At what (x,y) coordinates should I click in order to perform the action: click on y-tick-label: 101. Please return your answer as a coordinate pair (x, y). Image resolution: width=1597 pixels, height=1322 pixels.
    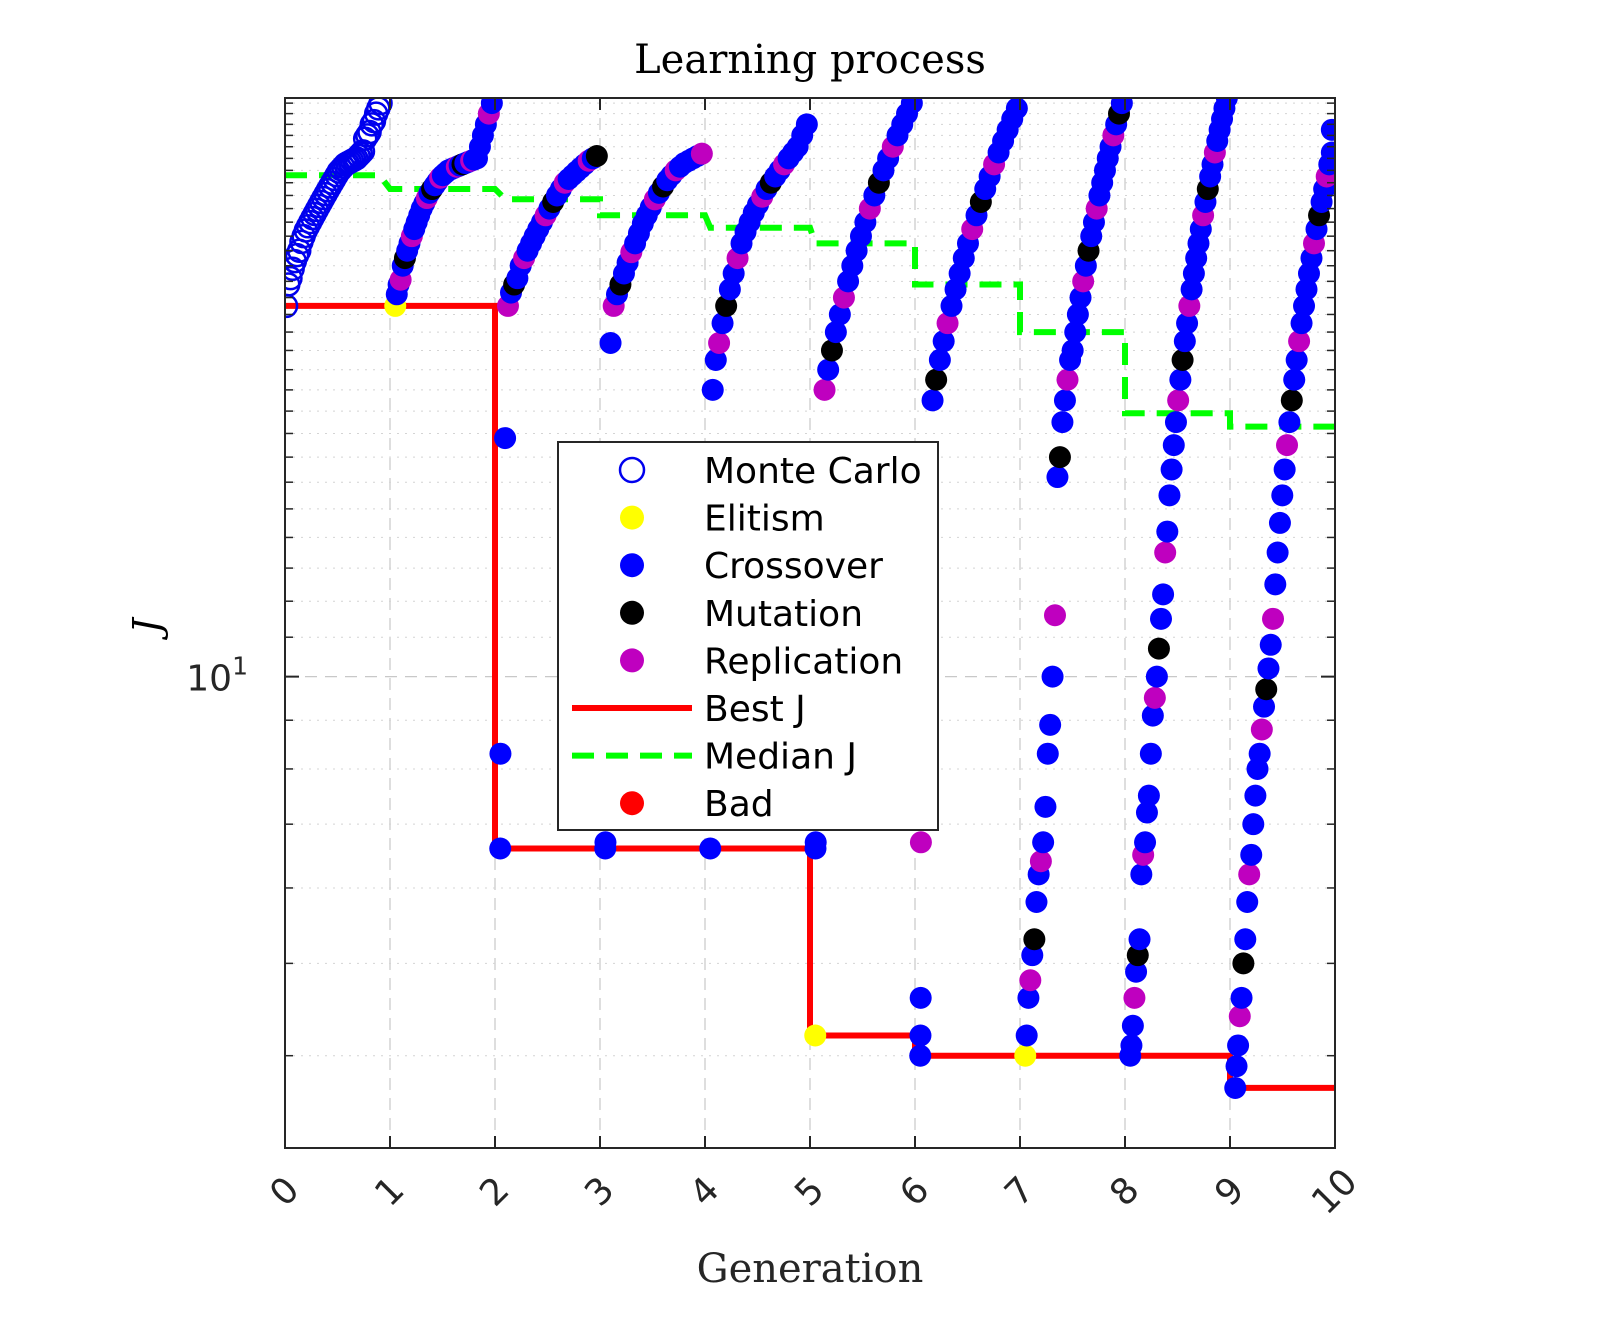
    Looking at the image, I should click on (217, 676).